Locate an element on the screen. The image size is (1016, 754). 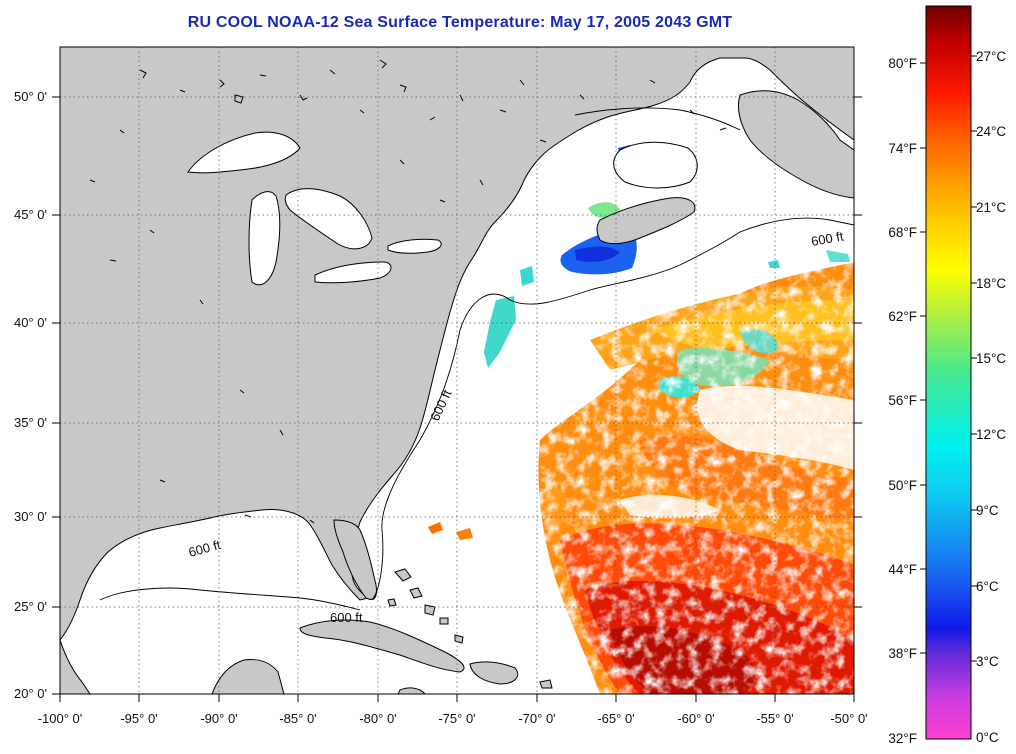
land-hispaniola is located at coordinates (494, 673).